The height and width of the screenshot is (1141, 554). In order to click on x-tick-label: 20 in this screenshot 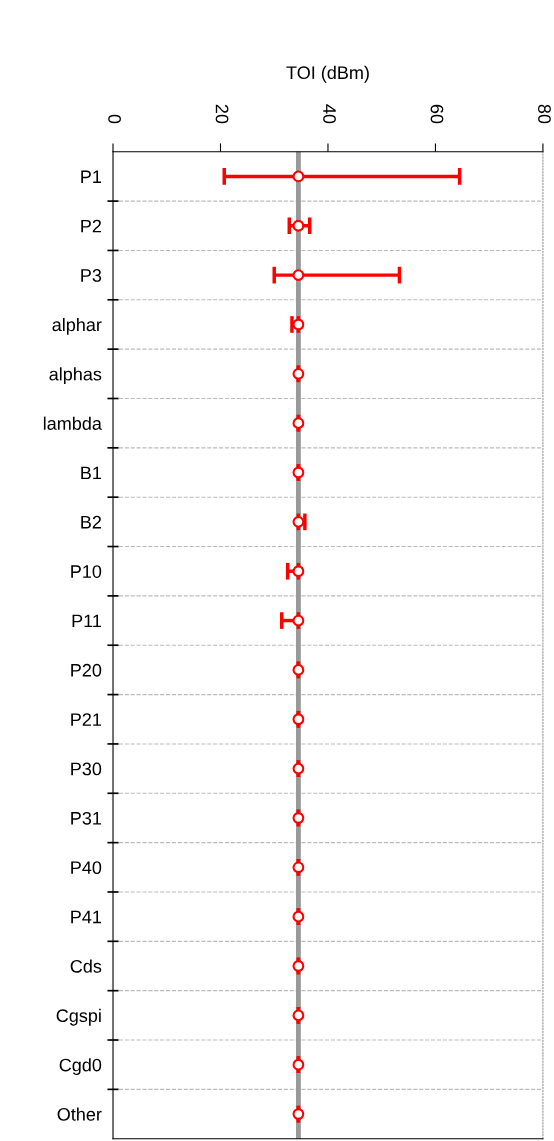, I will do `click(222, 114)`.